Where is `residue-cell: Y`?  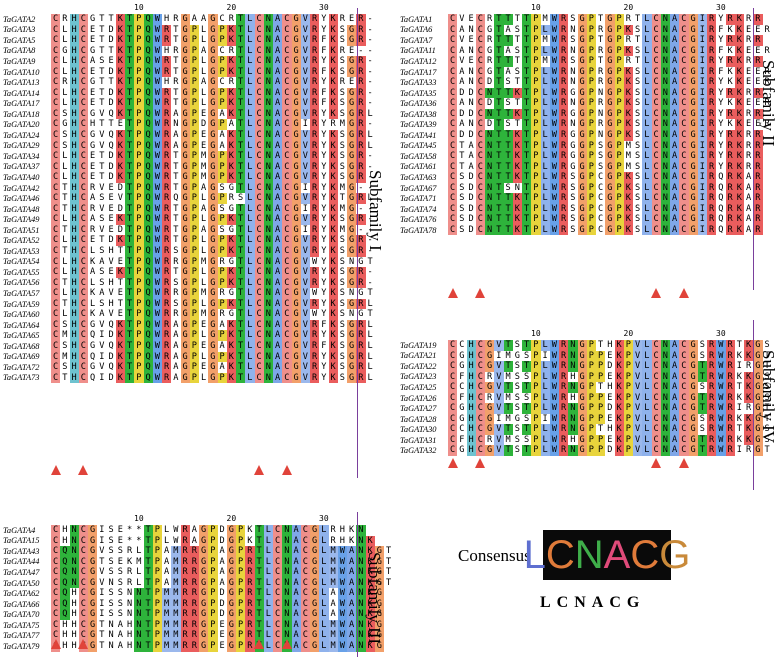
residue-cell: Y is located at coordinates (324, 282).